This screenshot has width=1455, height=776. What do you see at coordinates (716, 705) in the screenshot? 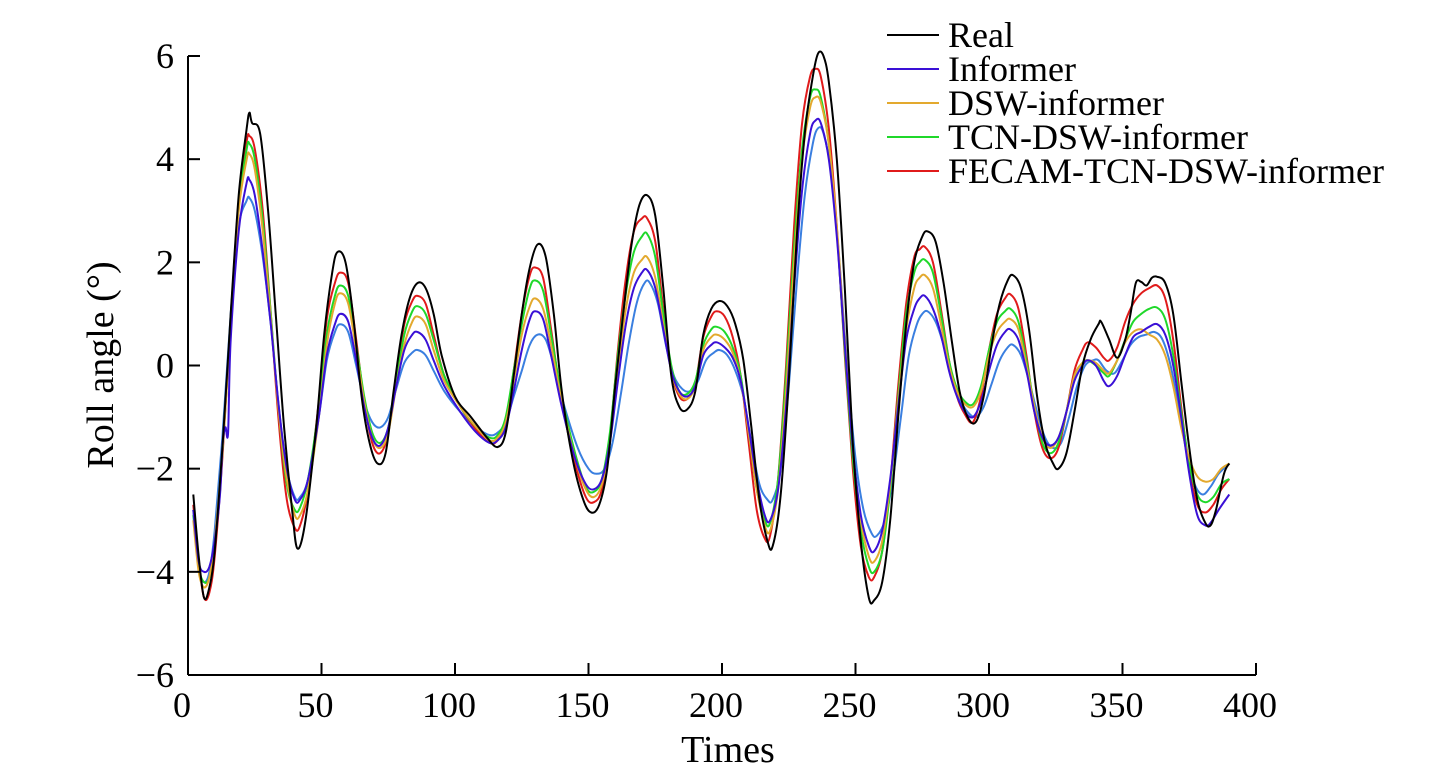
I see `x-tick-label: 200` at bounding box center [716, 705].